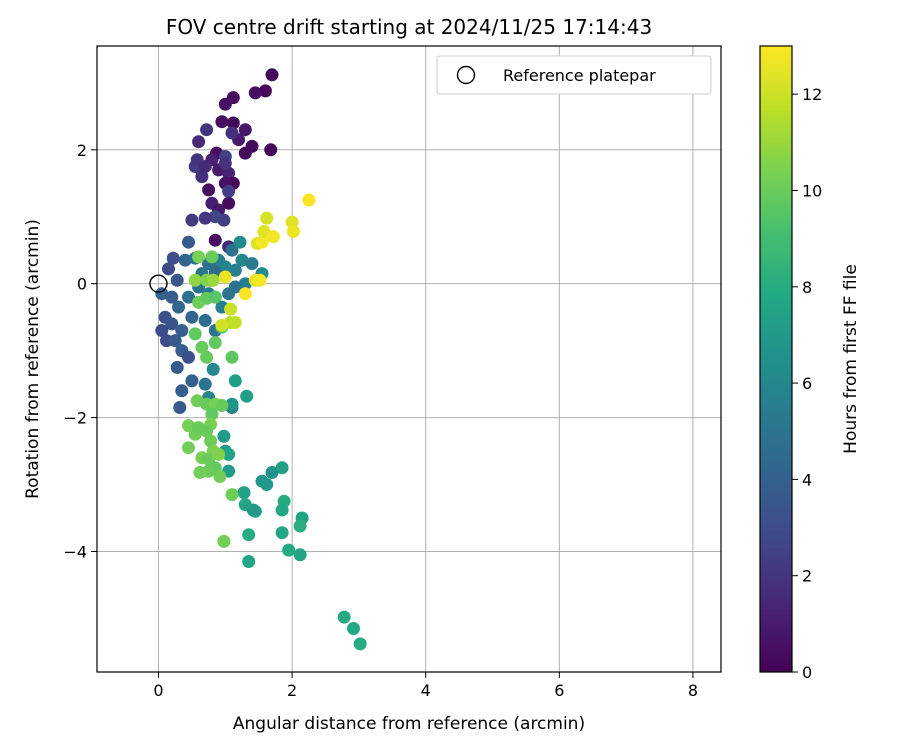 The height and width of the screenshot is (754, 900). I want to click on x-tick-label: 2, so click(292, 690).